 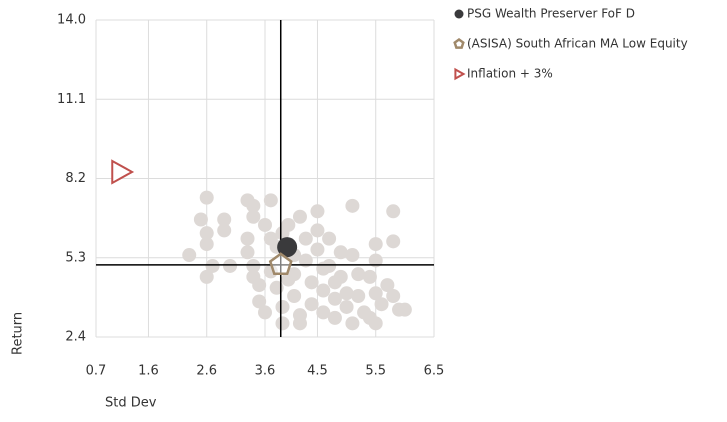 I want to click on x-tick-label: 5.5, so click(x=375, y=371).